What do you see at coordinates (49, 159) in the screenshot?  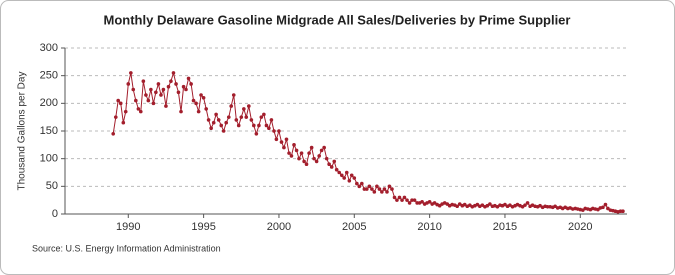 I see `y-tick-label: 100` at bounding box center [49, 159].